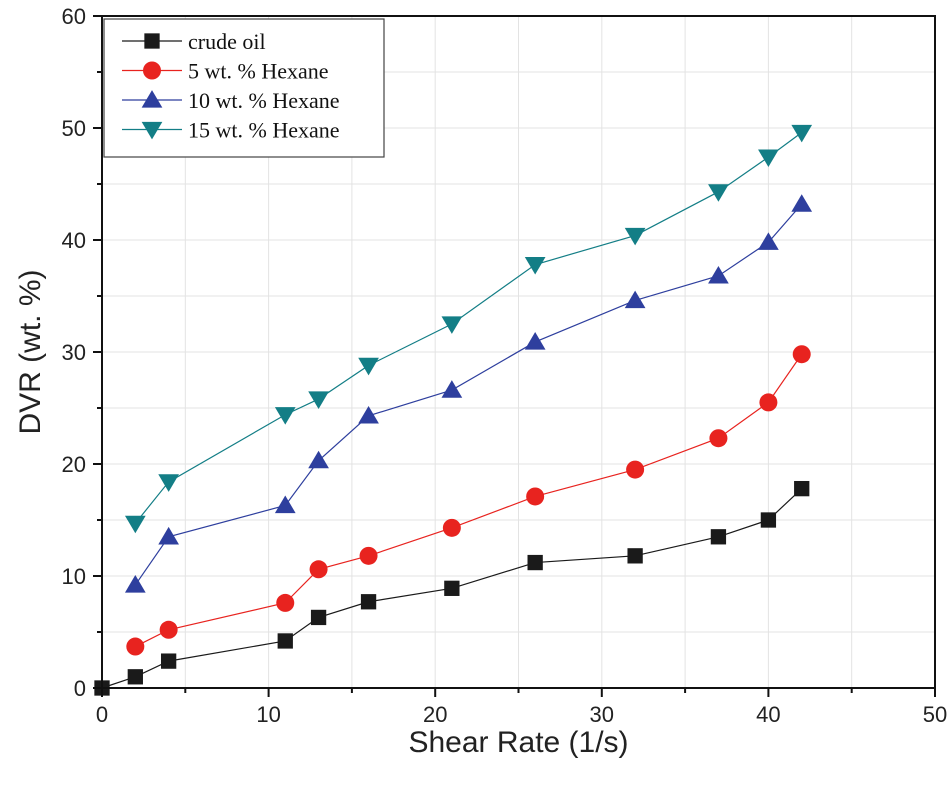  I want to click on legend-label: 15 wt. % Hexane, so click(264, 130).